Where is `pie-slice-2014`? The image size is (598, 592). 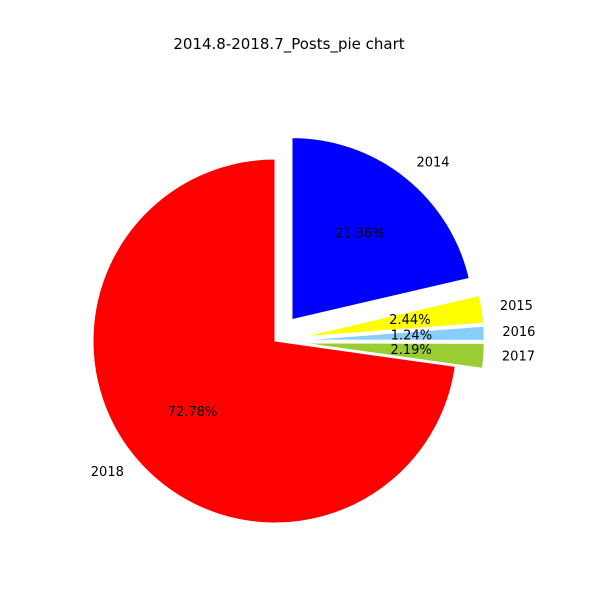
pie-slice-2014 is located at coordinates (380, 229).